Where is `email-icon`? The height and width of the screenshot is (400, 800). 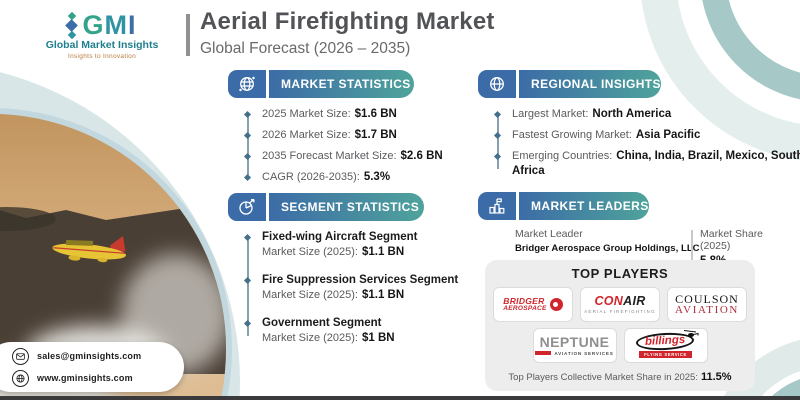 email-icon is located at coordinates (20, 356).